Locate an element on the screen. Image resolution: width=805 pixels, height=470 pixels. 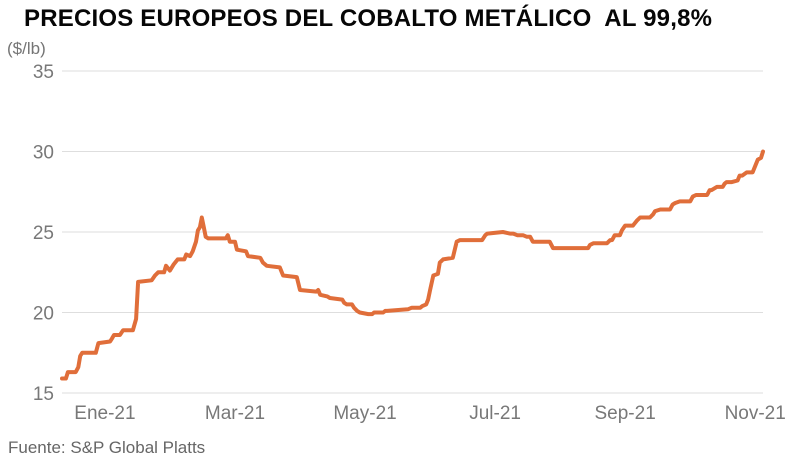
y-tick-label: 30 is located at coordinates (43, 153).